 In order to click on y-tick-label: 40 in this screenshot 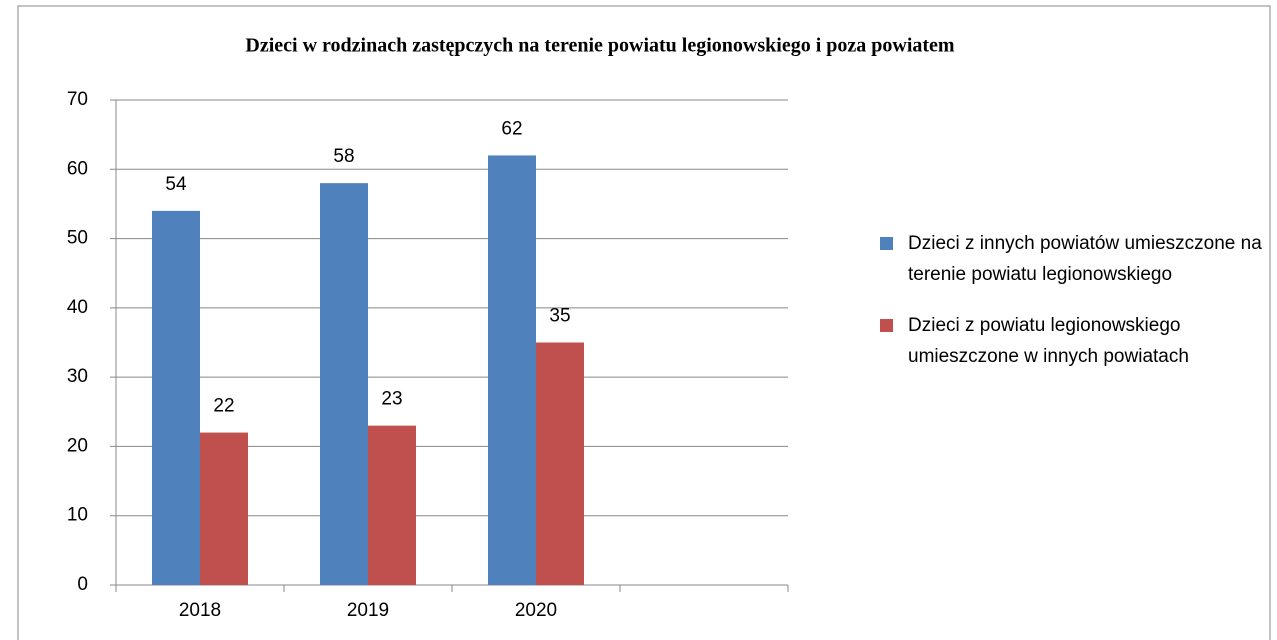, I will do `click(77, 307)`.